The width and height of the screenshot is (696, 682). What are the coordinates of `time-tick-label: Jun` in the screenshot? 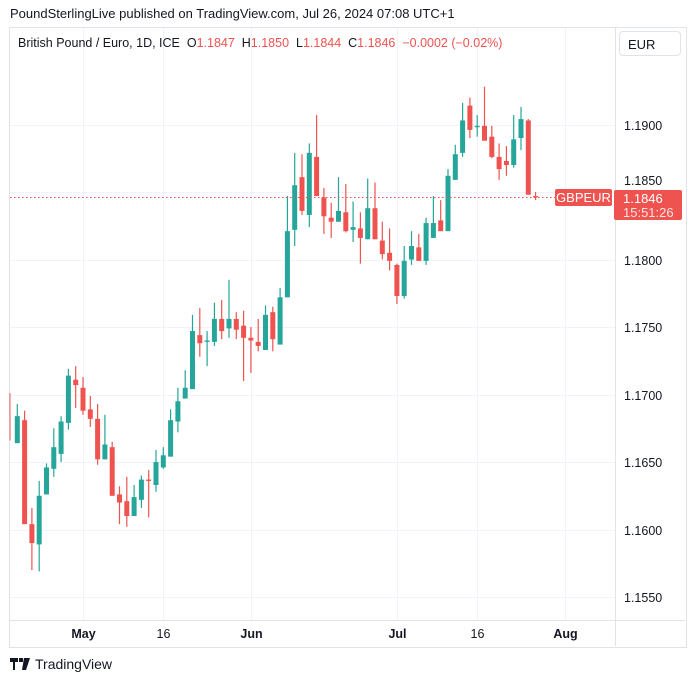 It's located at (251, 634).